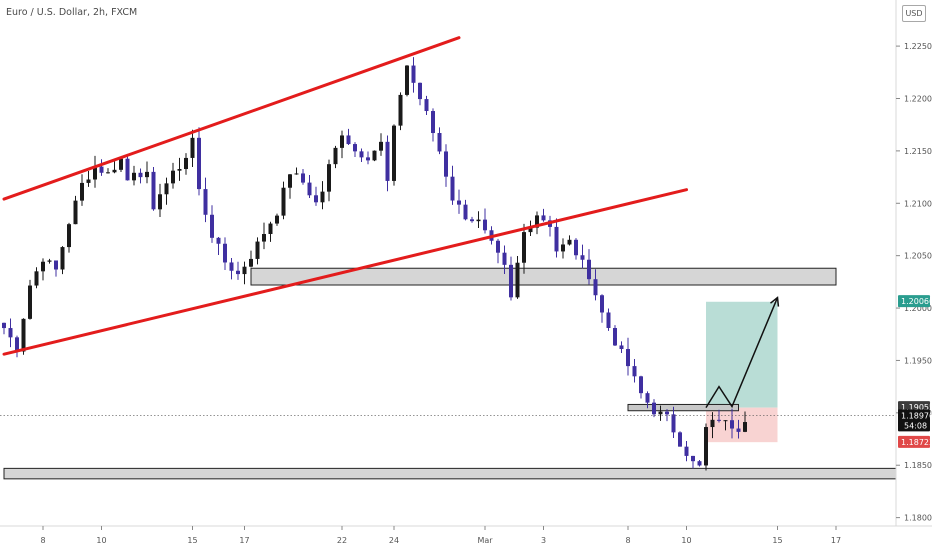  What do you see at coordinates (918, 98) in the screenshot?
I see `y-tick-label: 1.22000` at bounding box center [918, 98].